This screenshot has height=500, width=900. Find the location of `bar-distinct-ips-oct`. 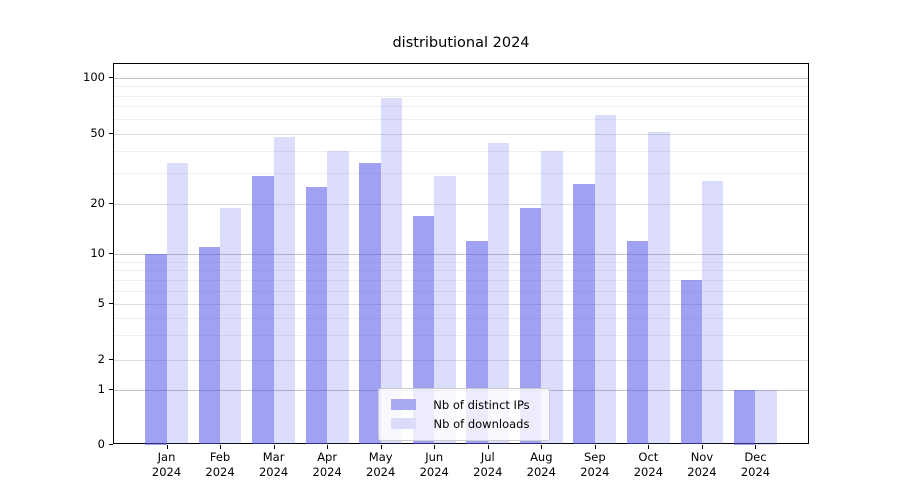

bar-distinct-ips-oct is located at coordinates (637, 342).